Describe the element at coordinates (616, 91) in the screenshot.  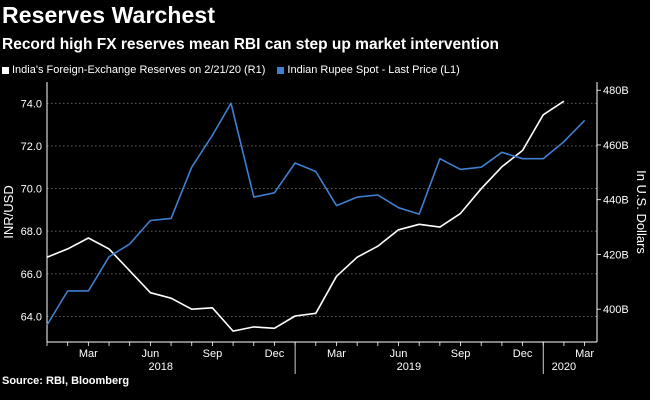
I see `y-right-tick-label: 480B` at that location.